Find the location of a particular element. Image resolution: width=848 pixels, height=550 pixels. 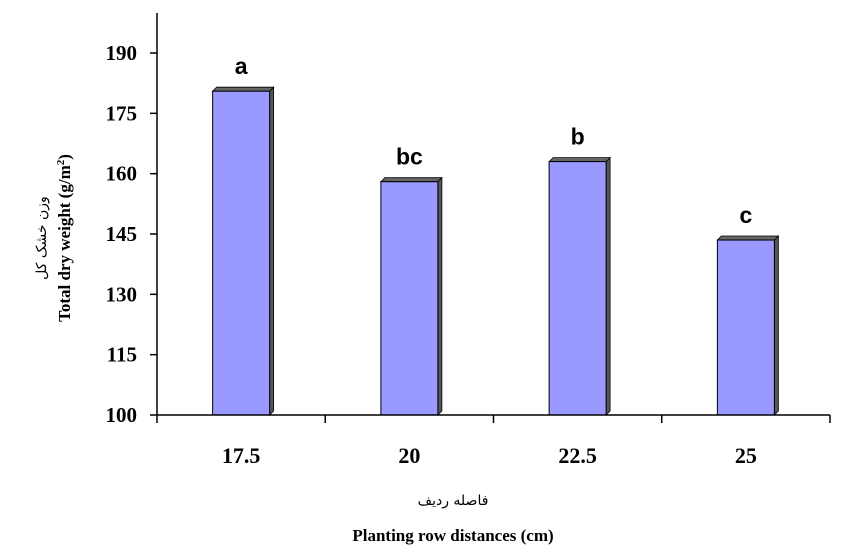

y-tick-label: 100 is located at coordinates (122, 415).